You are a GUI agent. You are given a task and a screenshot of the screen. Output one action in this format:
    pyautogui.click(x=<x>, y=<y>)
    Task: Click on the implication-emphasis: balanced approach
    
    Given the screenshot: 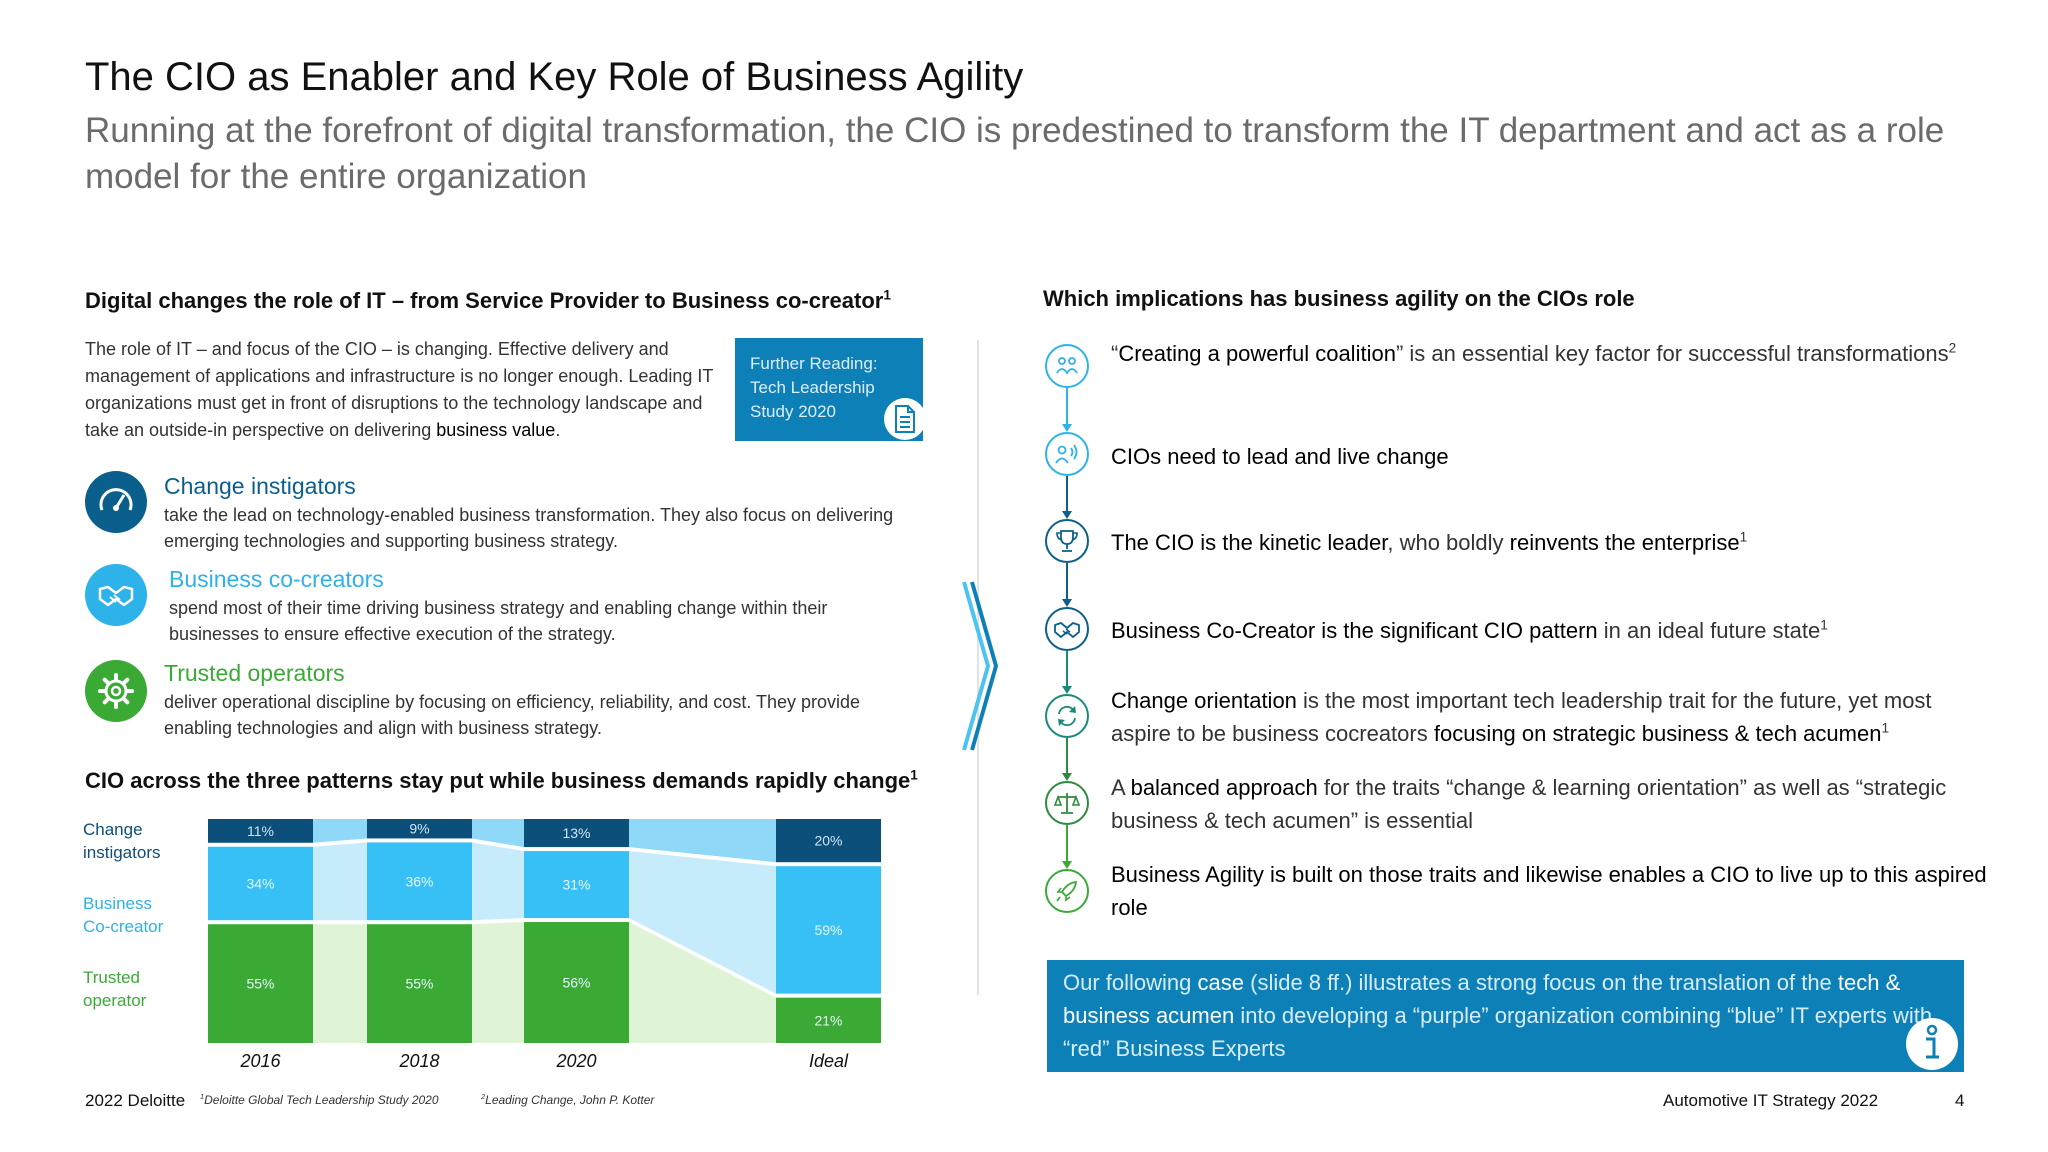 What is the action you would take?
    pyautogui.click(x=1224, y=787)
    